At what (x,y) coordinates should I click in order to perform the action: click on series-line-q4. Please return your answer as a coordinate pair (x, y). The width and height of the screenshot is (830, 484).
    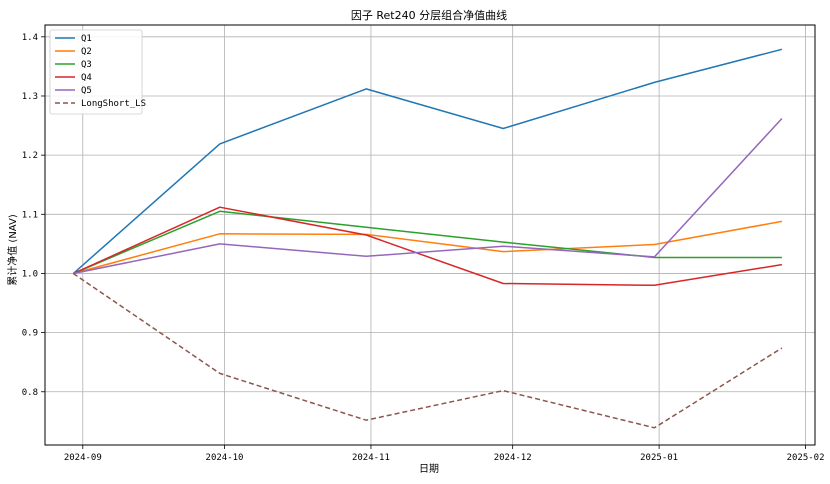
    Looking at the image, I should click on (427, 246).